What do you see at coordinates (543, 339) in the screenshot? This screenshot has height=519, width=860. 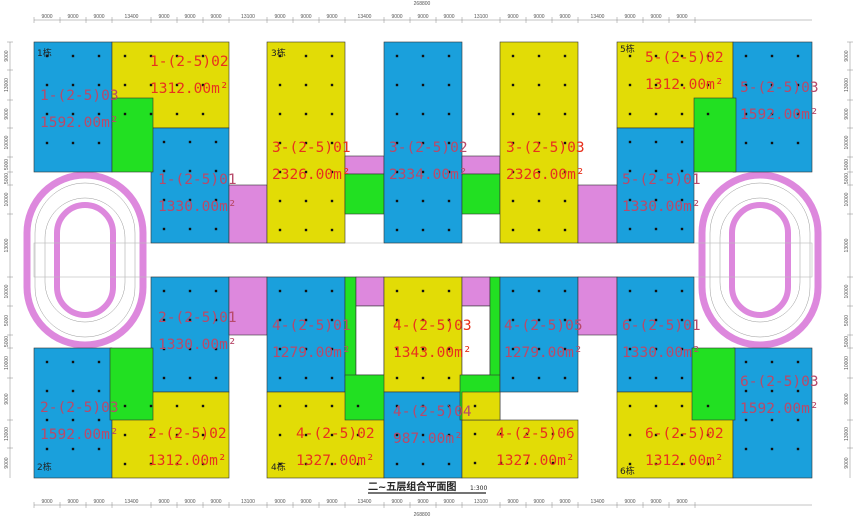 I see `unit-label-4-(2-5)05: 4-(2-5)05 1279.00m²` at bounding box center [543, 339].